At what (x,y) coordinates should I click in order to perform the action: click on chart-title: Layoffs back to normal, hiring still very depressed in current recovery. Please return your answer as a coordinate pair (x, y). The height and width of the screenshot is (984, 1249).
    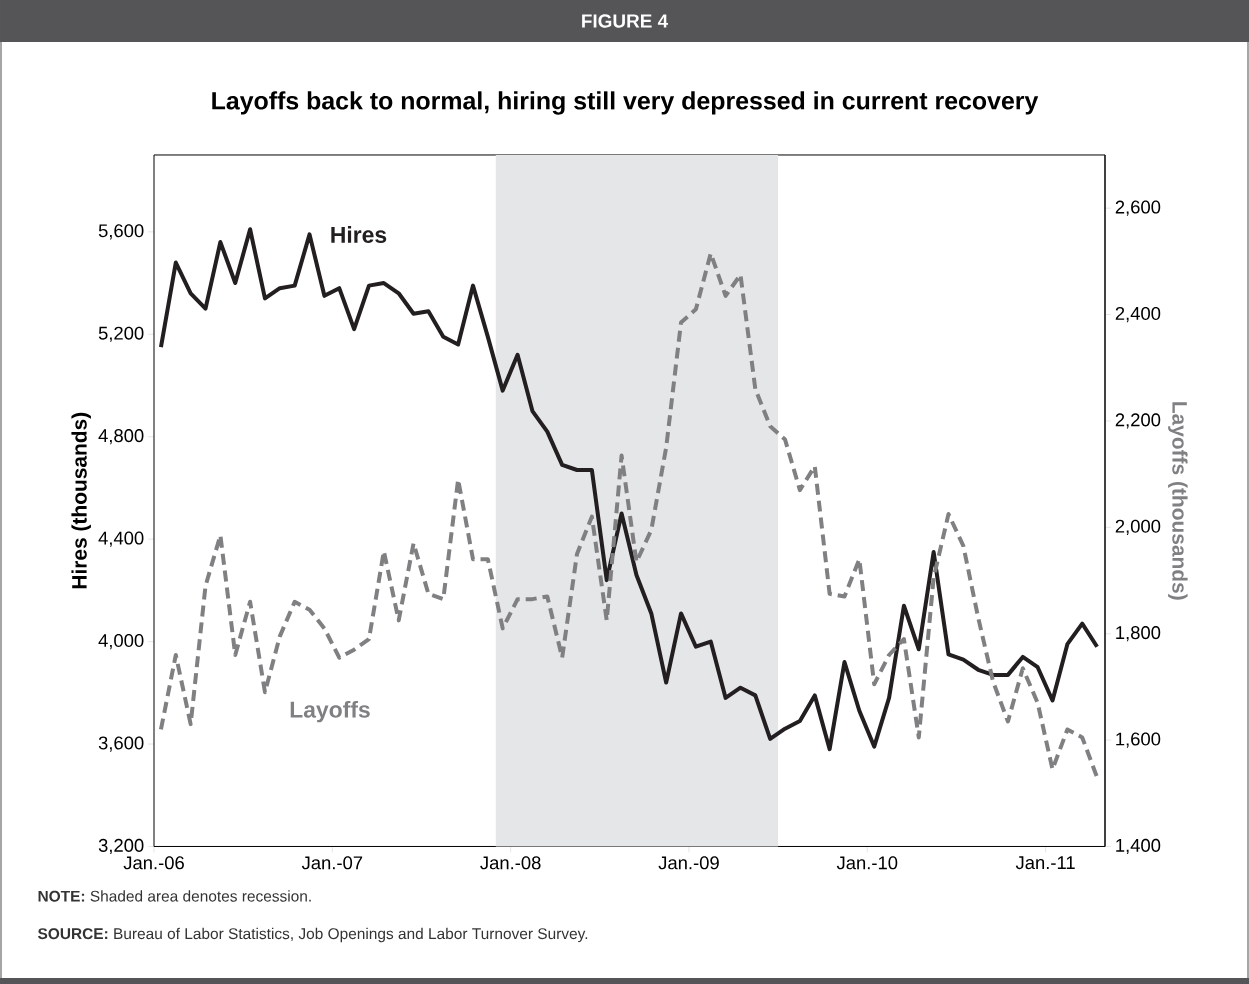
    Looking at the image, I should click on (625, 103).